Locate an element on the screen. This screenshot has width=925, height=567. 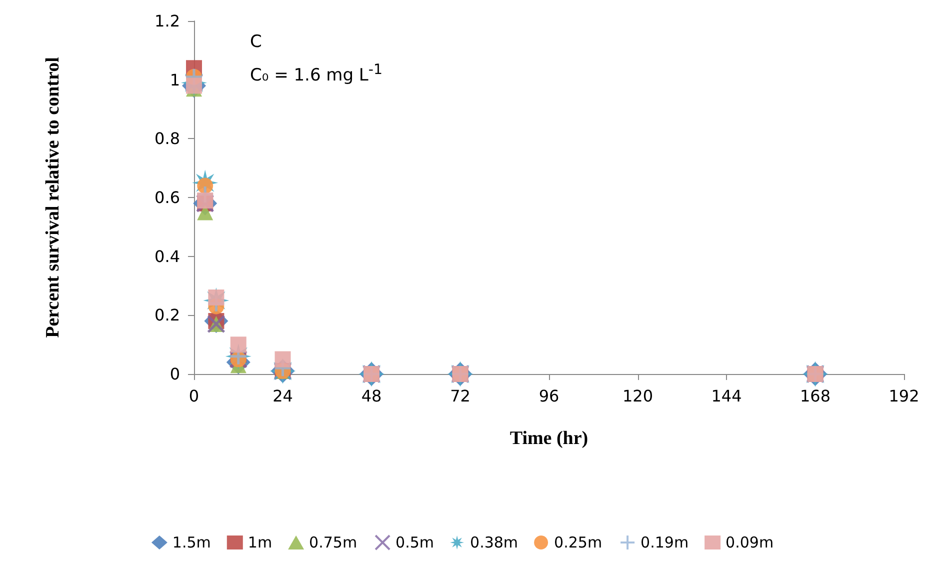
legend-label: 0.19m is located at coordinates (664, 543).